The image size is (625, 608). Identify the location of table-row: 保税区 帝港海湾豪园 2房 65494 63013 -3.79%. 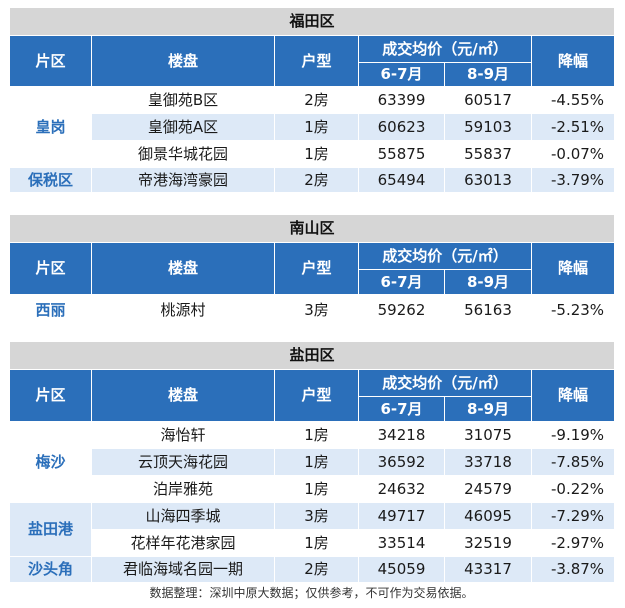
(312, 180).